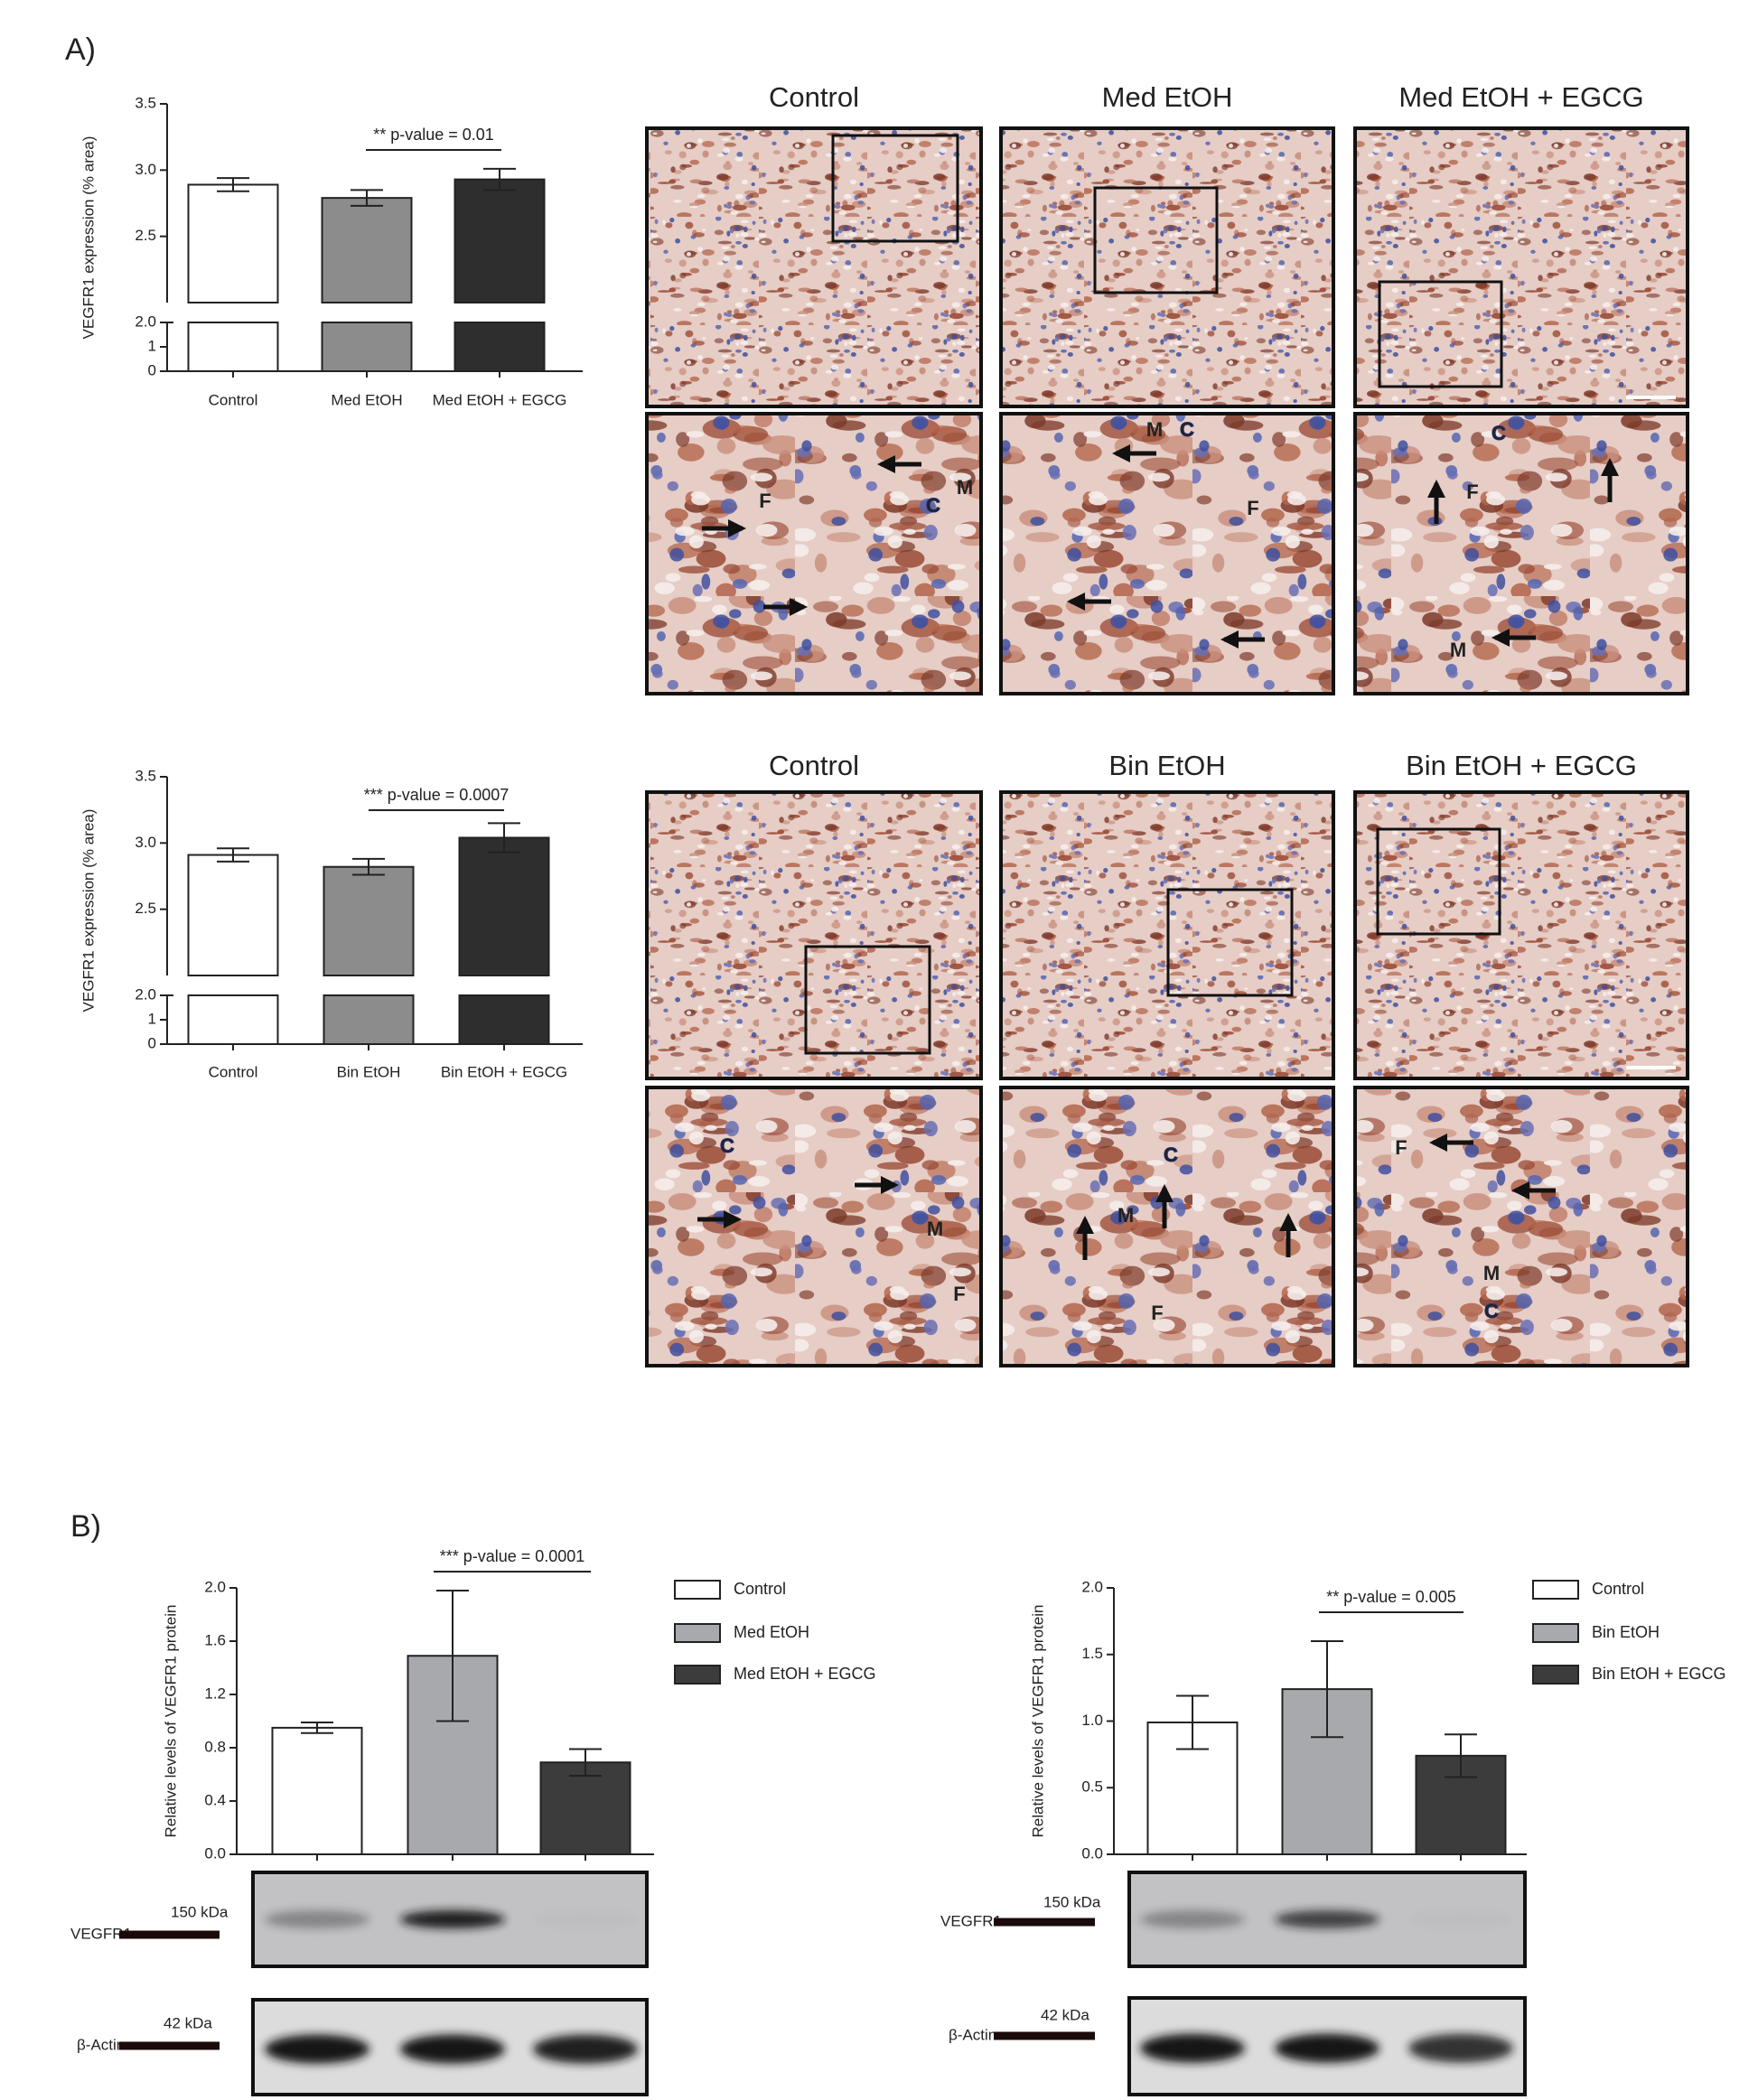  I want to click on x-tick-label: Med EtOH, so click(366, 399).